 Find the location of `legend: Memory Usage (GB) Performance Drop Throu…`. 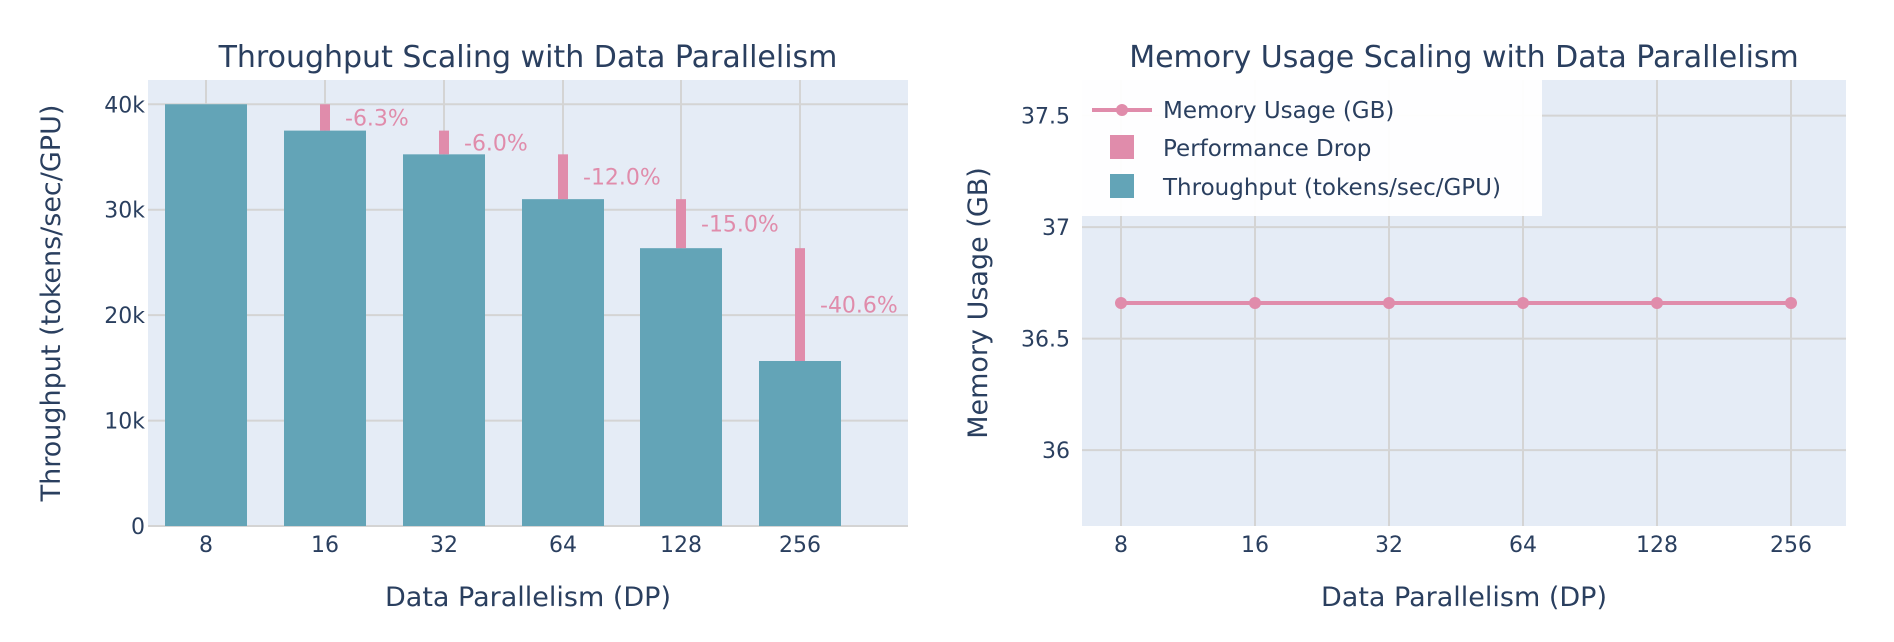

legend: Memory Usage (GB) Performance Drop Throu… is located at coordinates (1312, 148).